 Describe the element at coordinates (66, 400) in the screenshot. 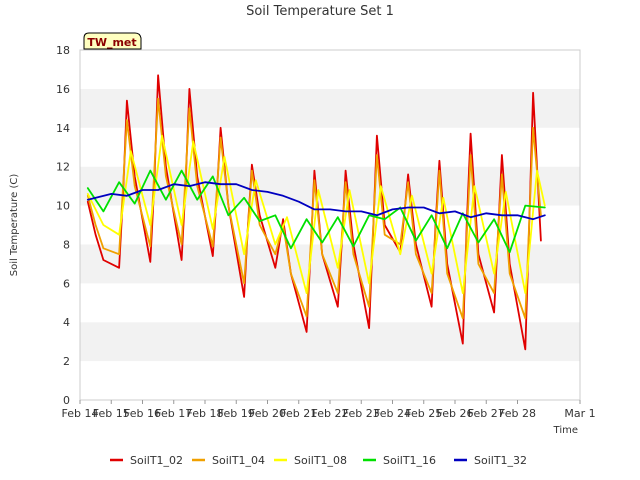

I see `y-tick-label: 0` at that location.